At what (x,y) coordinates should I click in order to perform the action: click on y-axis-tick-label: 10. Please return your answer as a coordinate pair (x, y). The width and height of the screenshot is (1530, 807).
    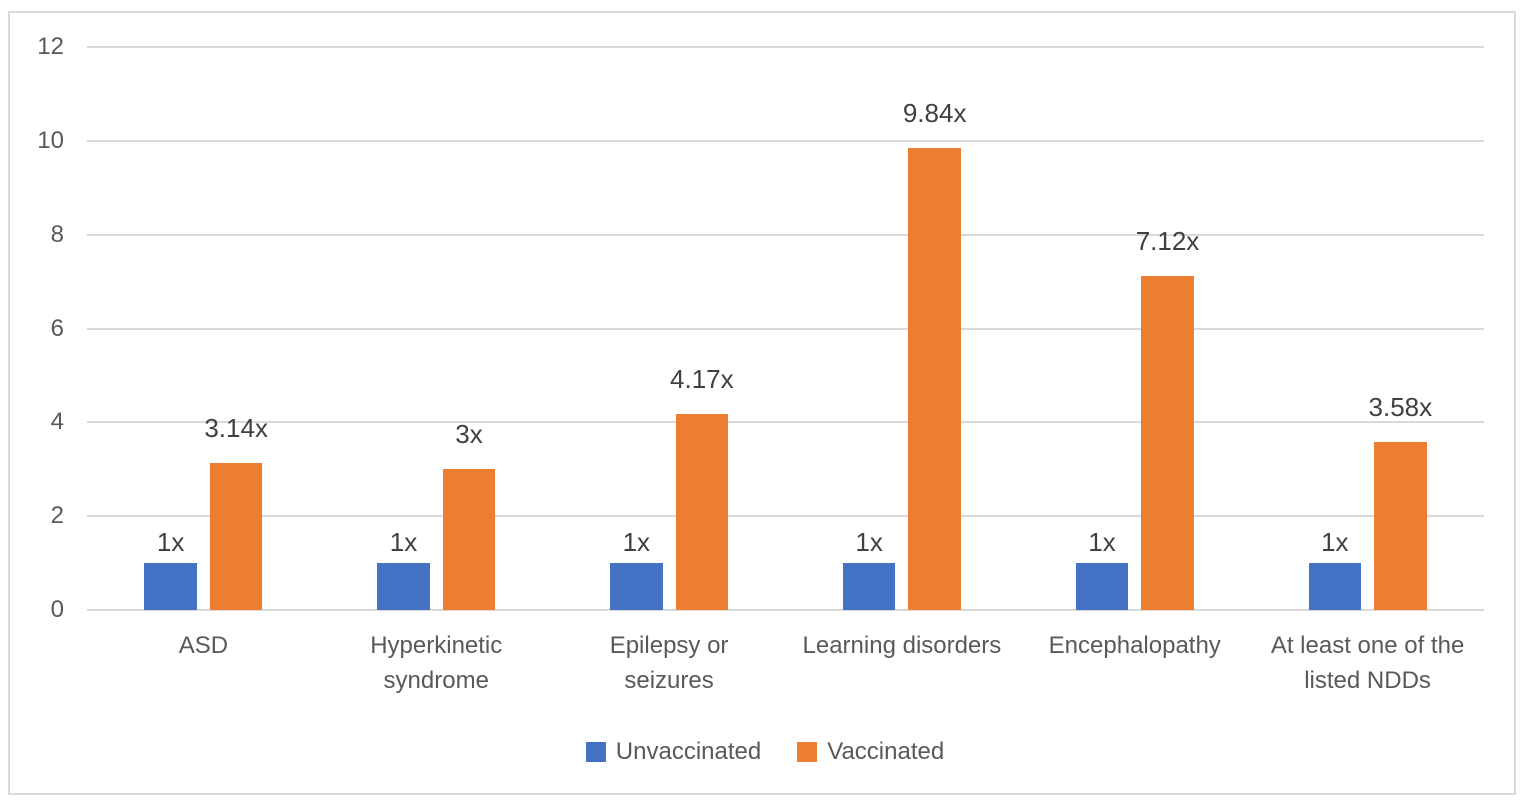
    Looking at the image, I should click on (50, 140).